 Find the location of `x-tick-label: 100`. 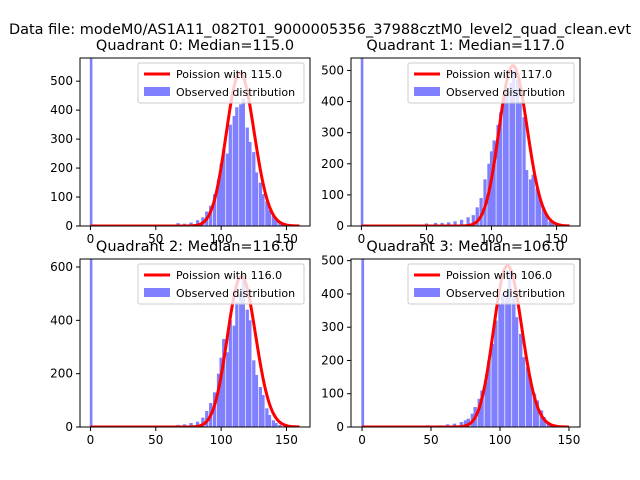

x-tick-label: 100 is located at coordinates (221, 440).